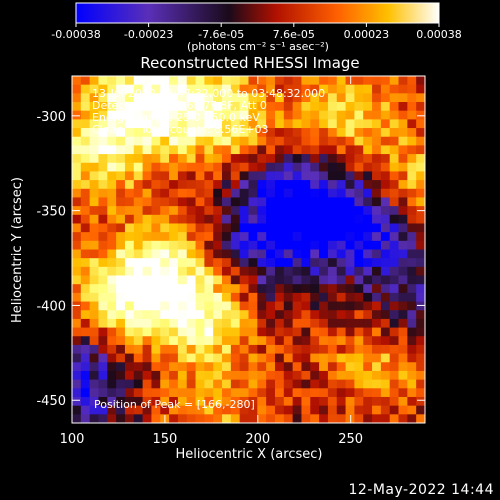 The height and width of the screenshot is (500, 500). I want to click on colorbar-tick-label: 0.00038, so click(439, 34).